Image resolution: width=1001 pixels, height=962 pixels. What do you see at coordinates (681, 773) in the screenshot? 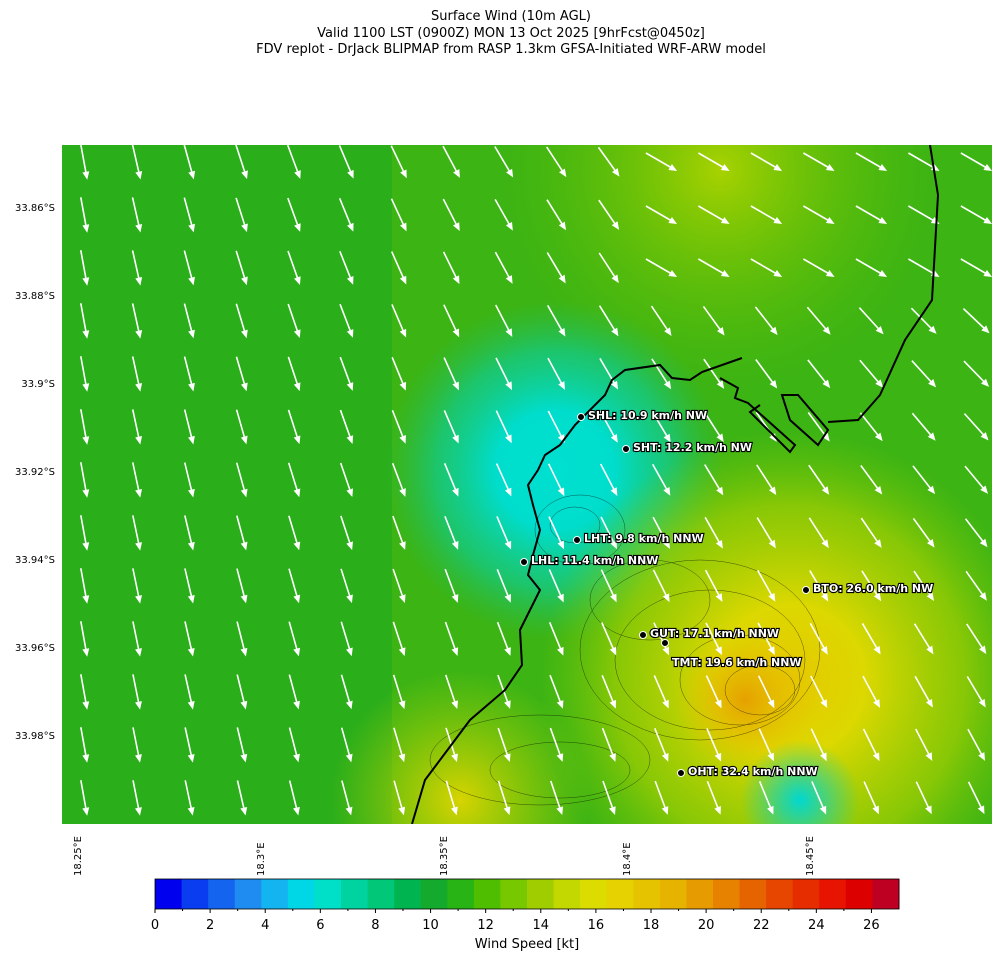
I see `station-dot` at bounding box center [681, 773].